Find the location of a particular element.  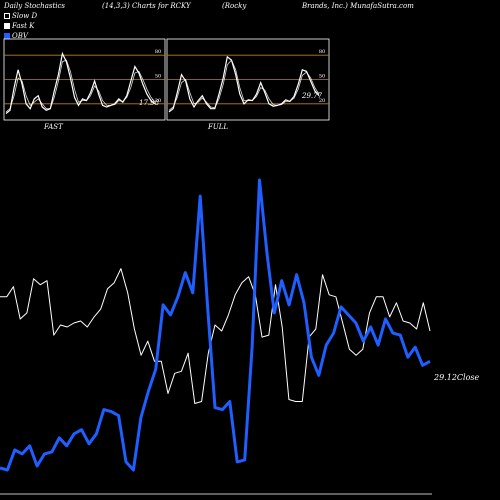

legend-item-slow-d: Slow D is located at coordinates (20, 16).